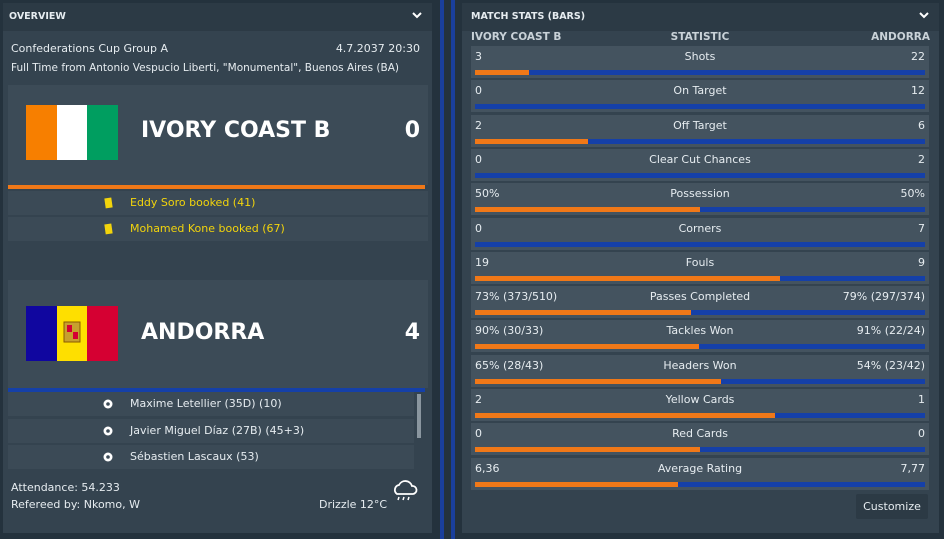 The height and width of the screenshot is (539, 944). What do you see at coordinates (75, 504) in the screenshot?
I see `referee: Refereed by: Nkomo, W` at bounding box center [75, 504].